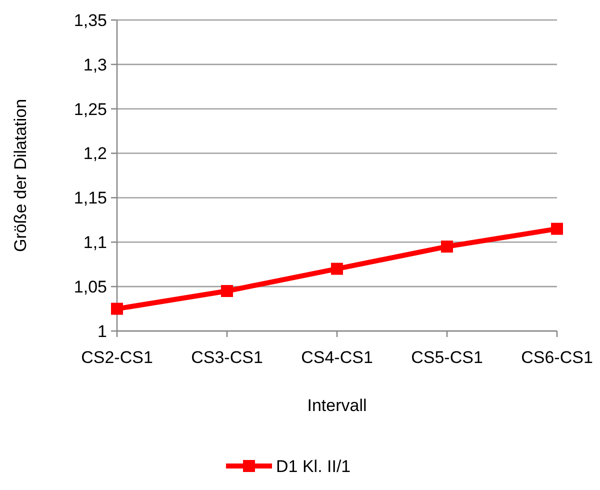 Image resolution: width=600 pixels, height=490 pixels. I want to click on y-tick-label: 1, so click(102, 331).